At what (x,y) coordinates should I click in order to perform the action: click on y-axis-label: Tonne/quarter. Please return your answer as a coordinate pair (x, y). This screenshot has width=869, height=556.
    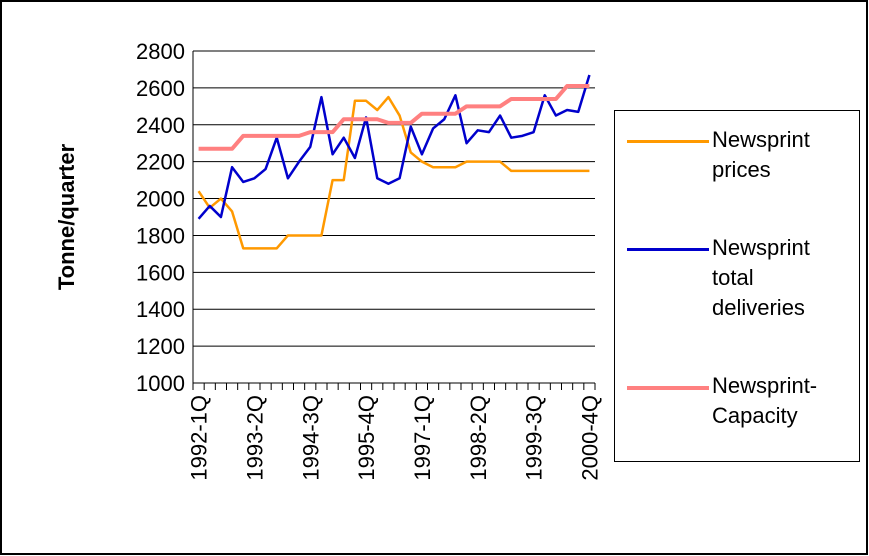
    Looking at the image, I should click on (66, 216).